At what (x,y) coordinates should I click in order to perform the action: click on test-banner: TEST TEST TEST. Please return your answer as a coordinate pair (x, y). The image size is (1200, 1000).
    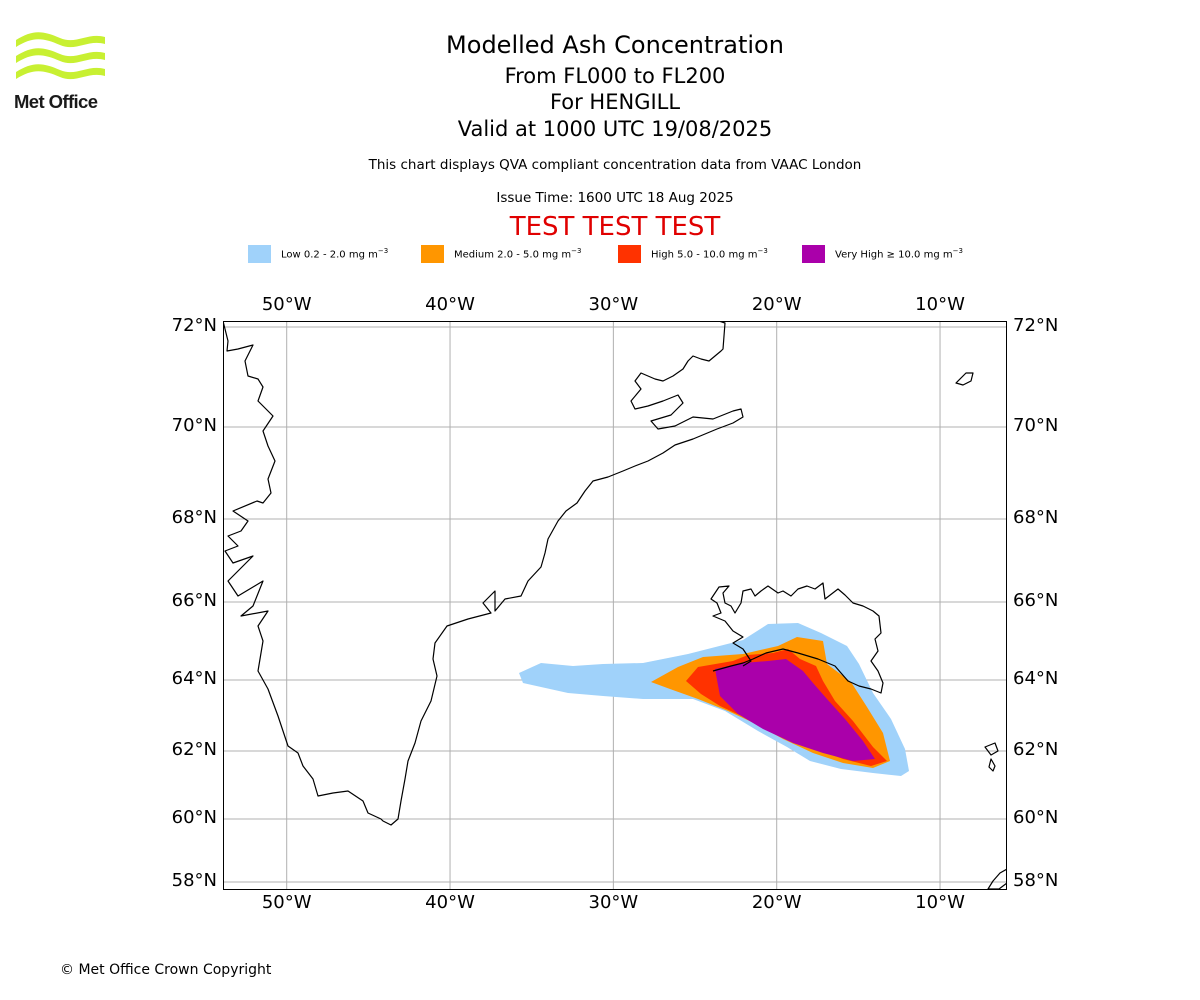
    Looking at the image, I should click on (615, 227).